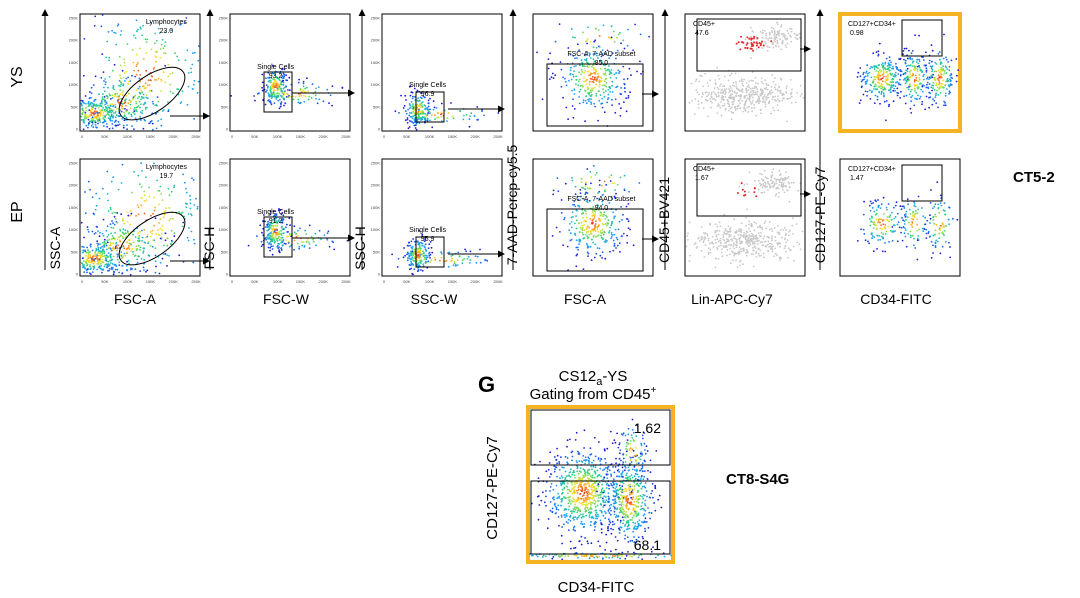  What do you see at coordinates (324, 281) in the screenshot?
I see `x-tick-label: 200K` at bounding box center [324, 281].